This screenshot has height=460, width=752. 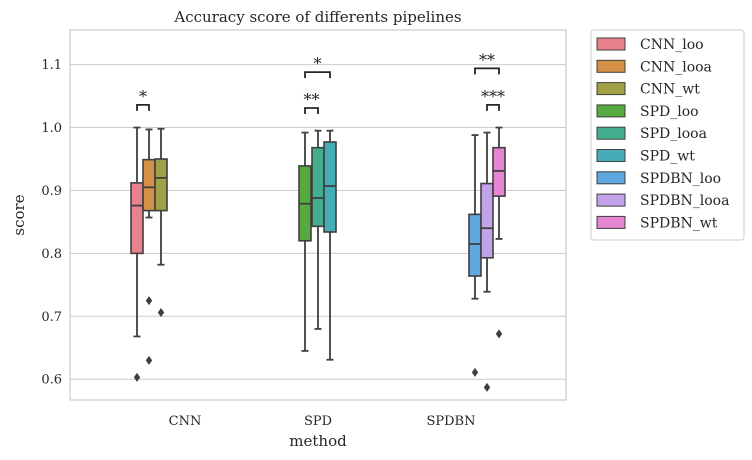 What do you see at coordinates (51, 191) in the screenshot?
I see `y-tick-label: 0.9` at bounding box center [51, 191].